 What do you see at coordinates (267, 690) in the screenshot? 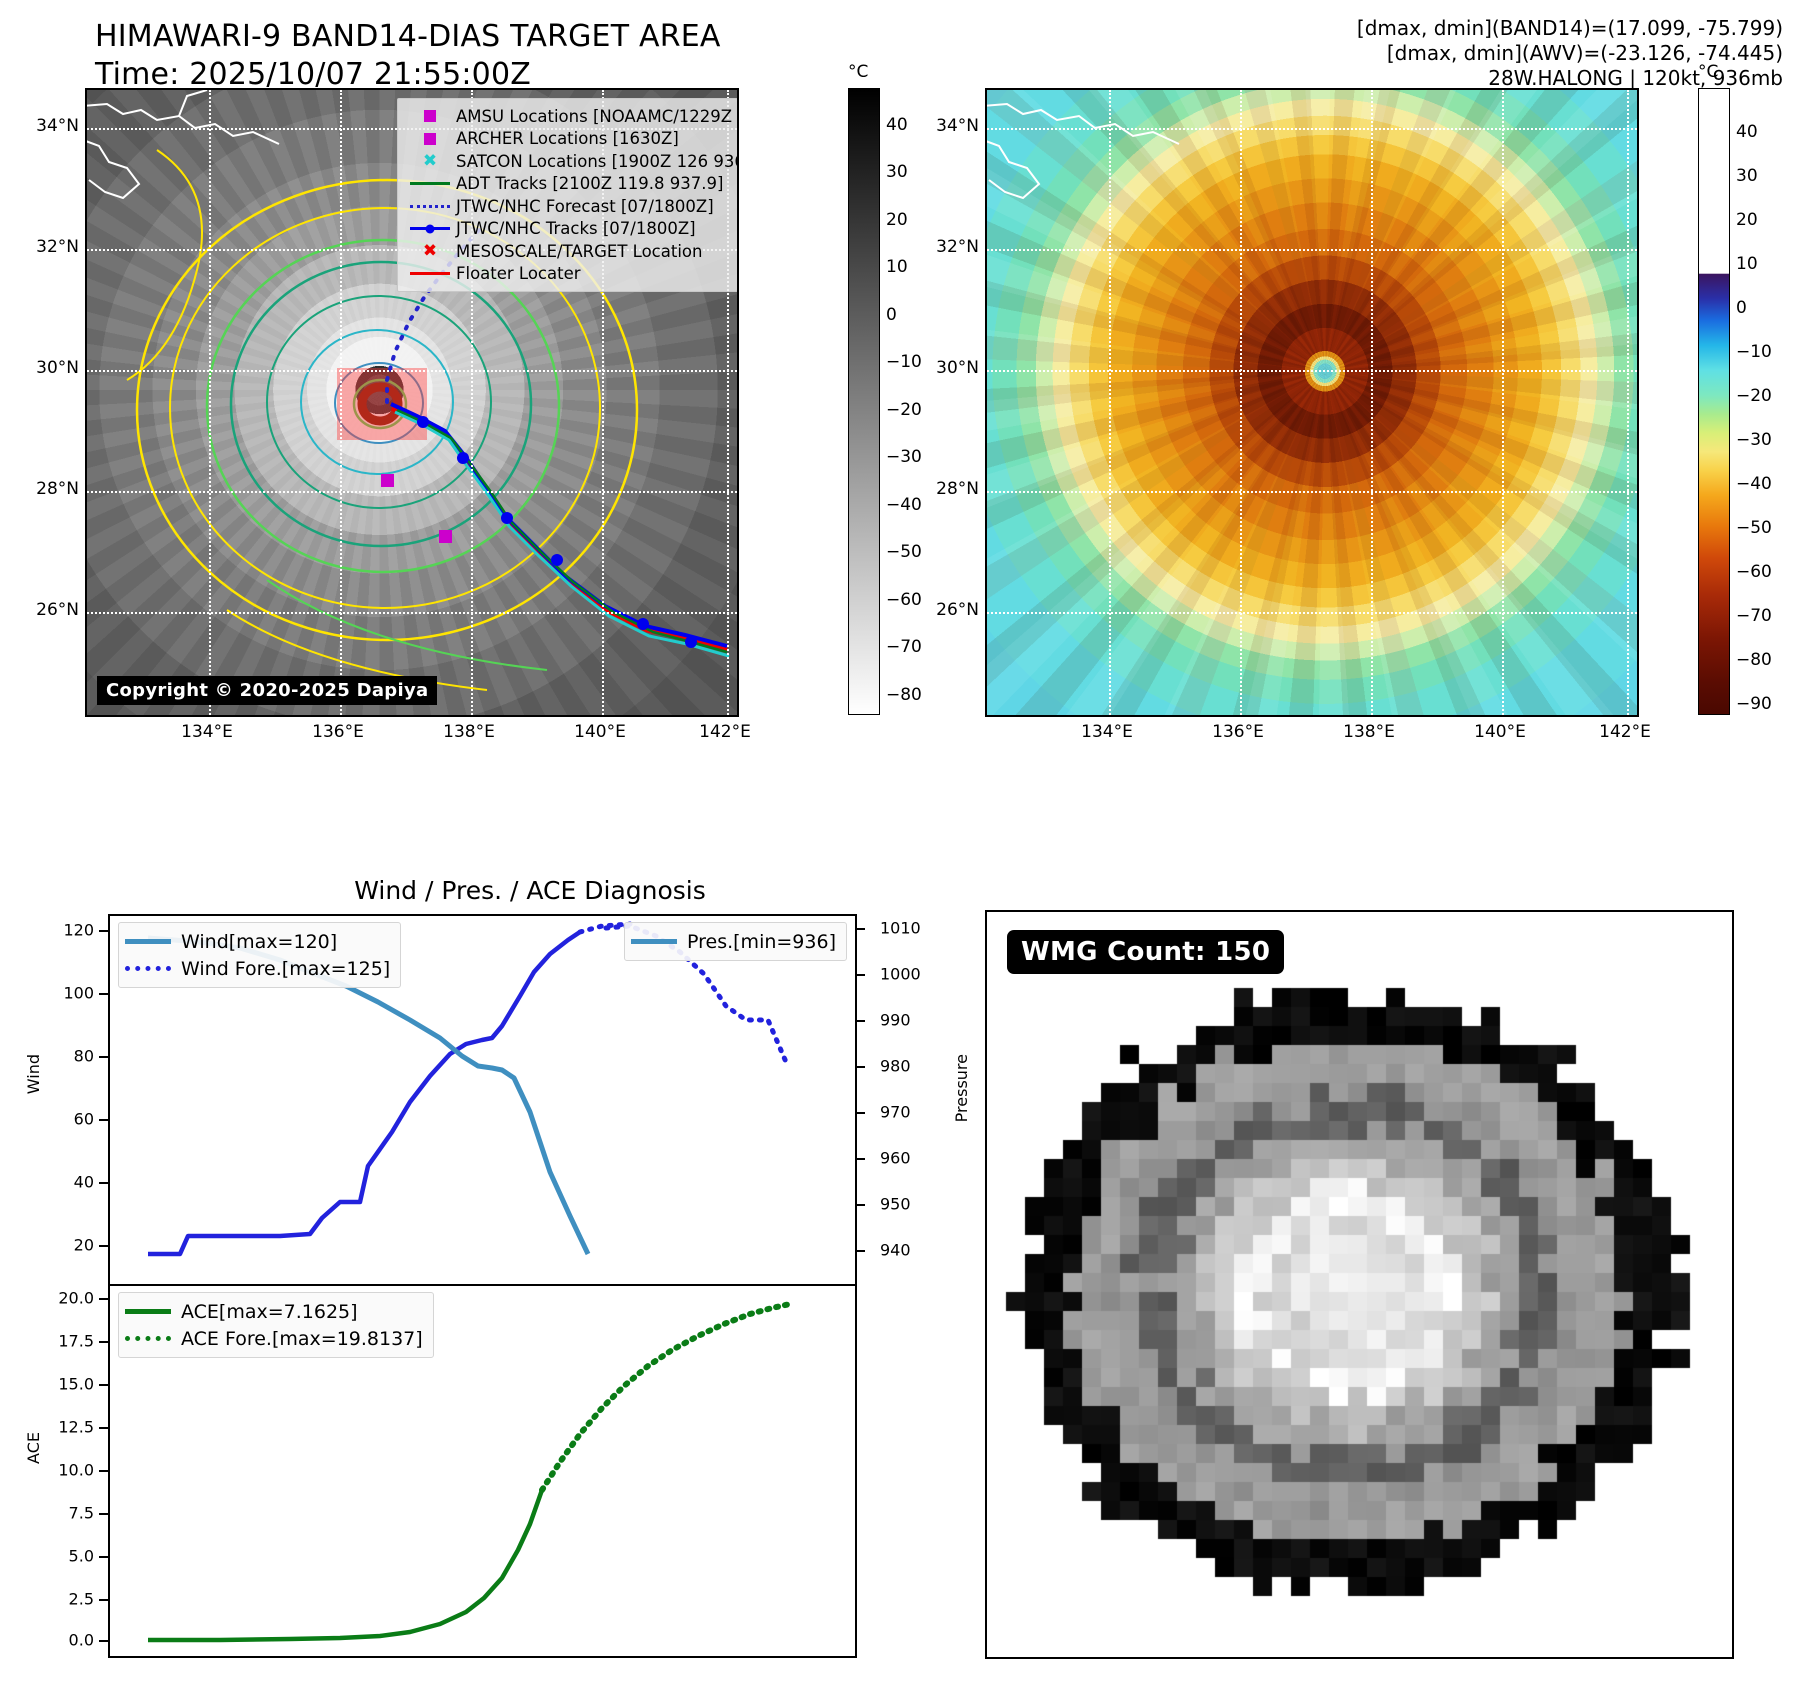
I see `copyright-badge: Copyright © 2020-2025 Dapiya` at bounding box center [267, 690].